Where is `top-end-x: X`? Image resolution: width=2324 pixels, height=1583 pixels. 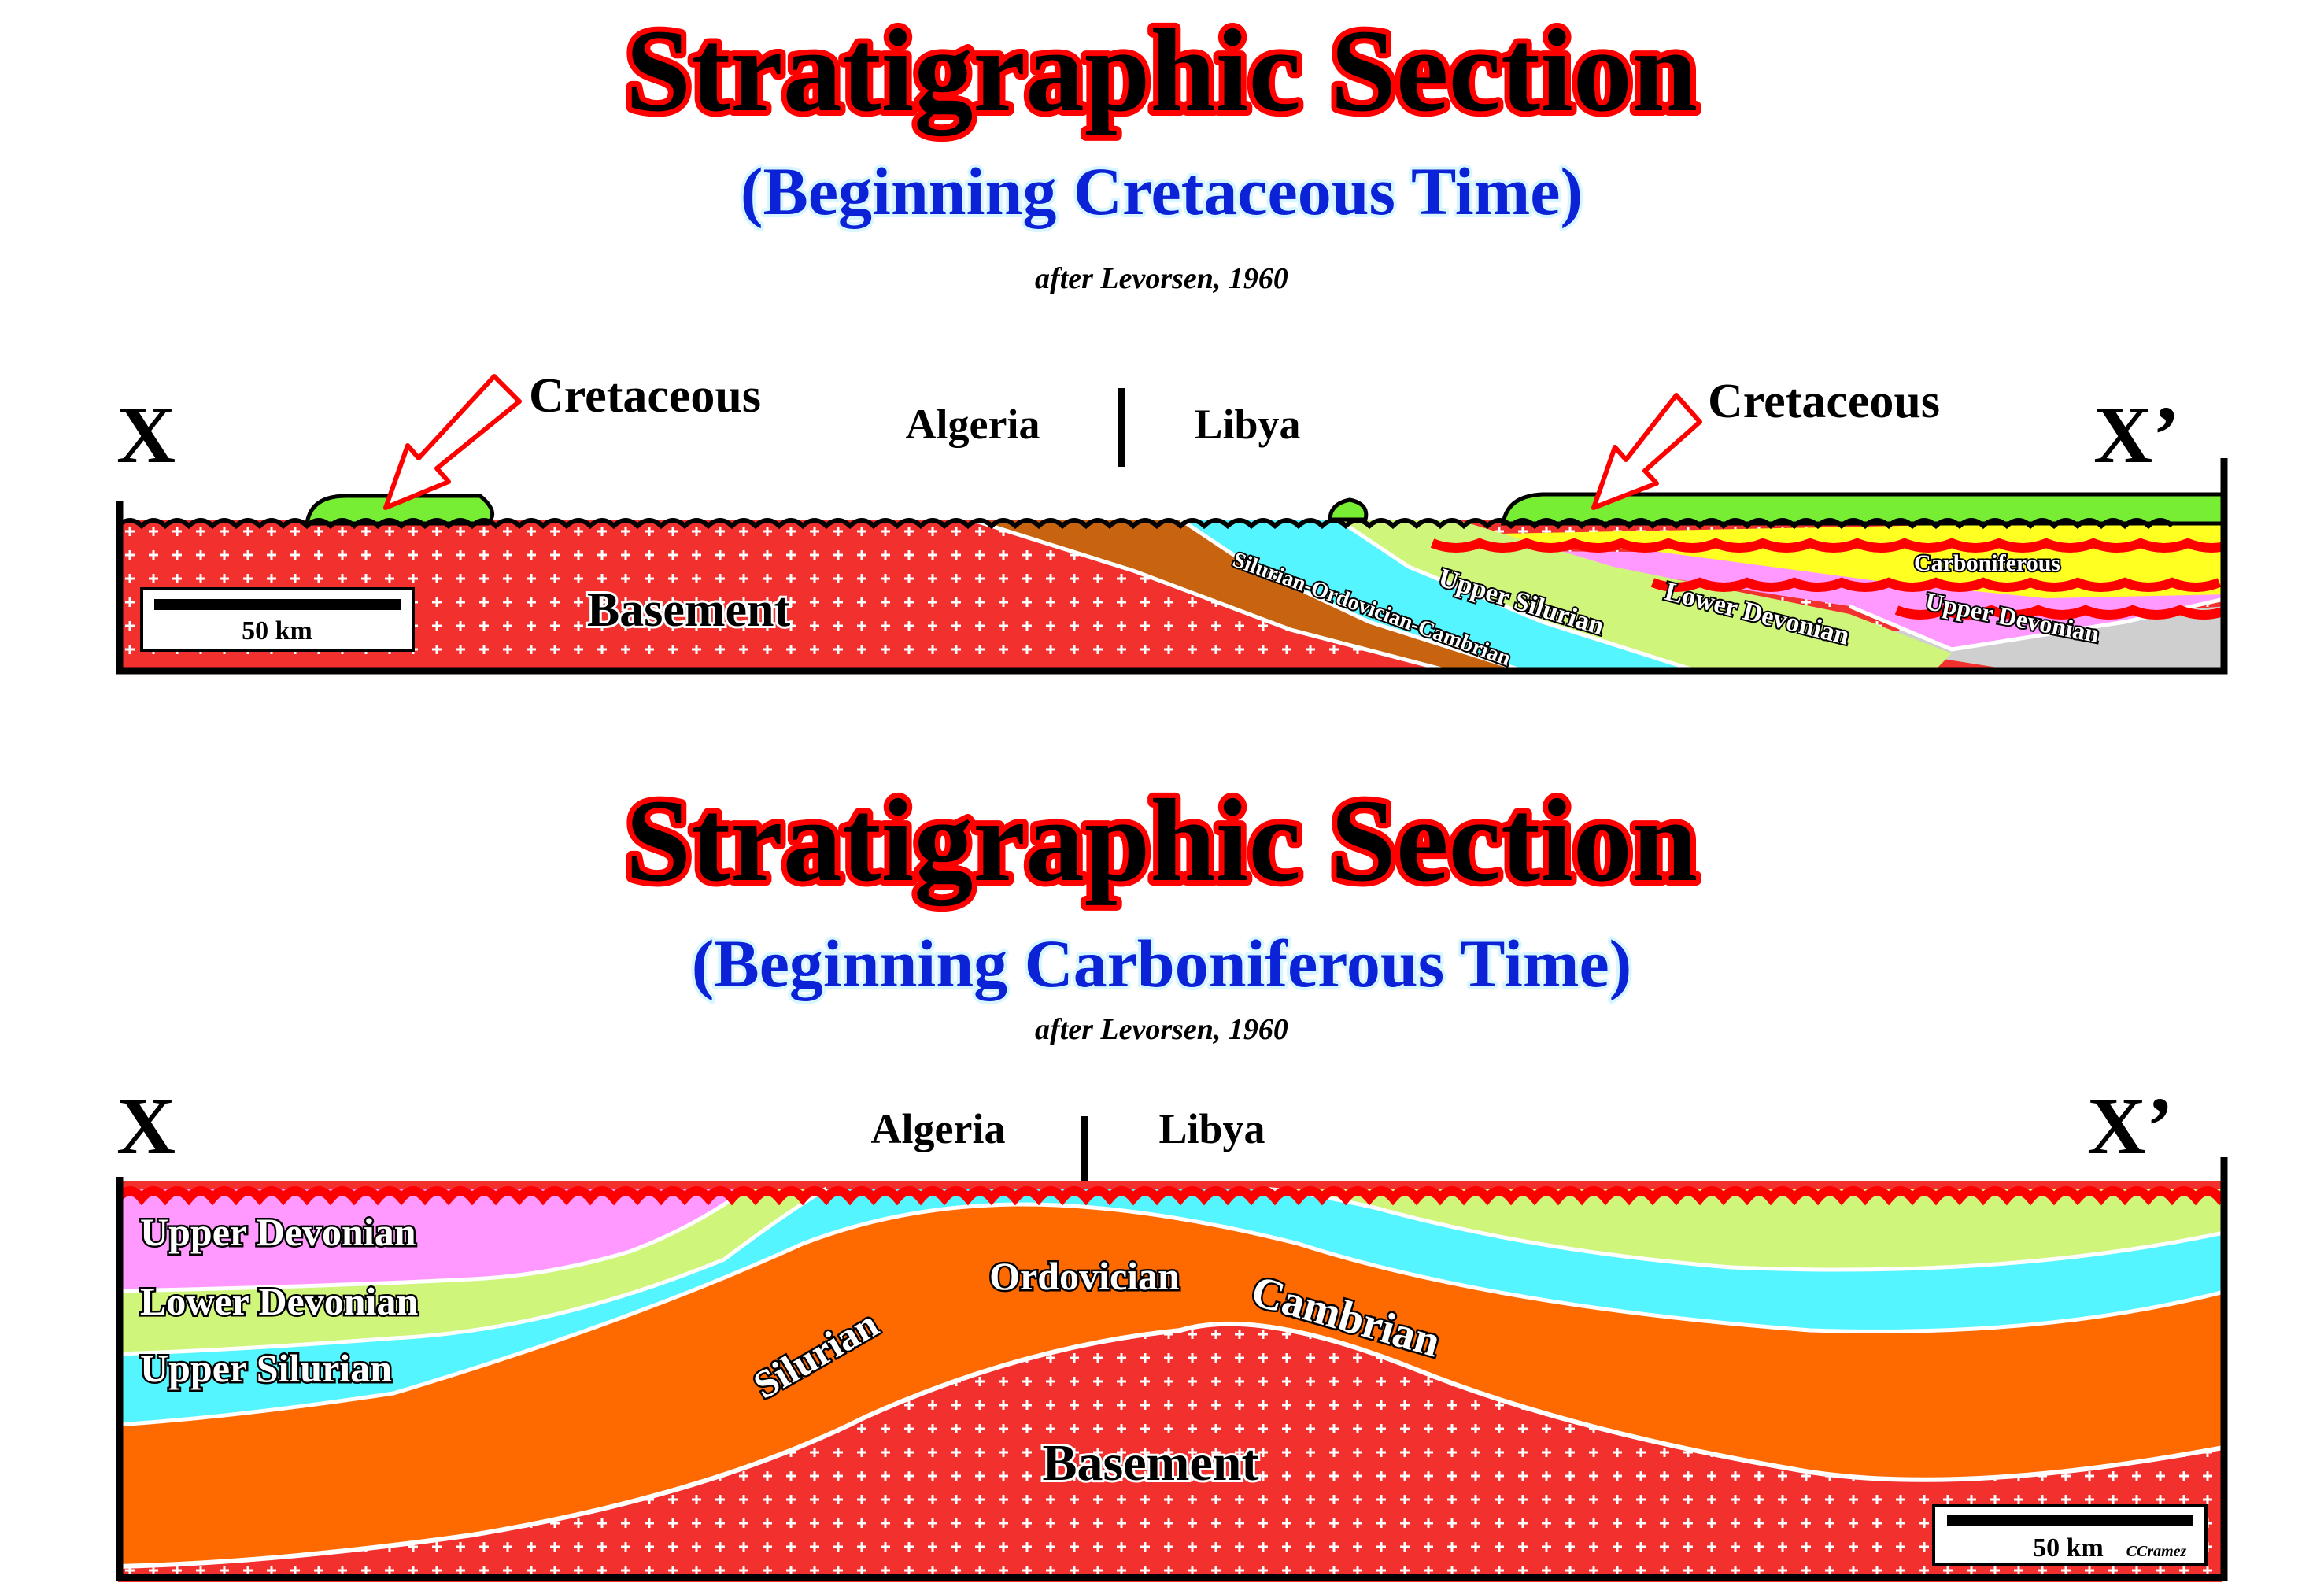
top-end-x: X is located at coordinates (146, 435).